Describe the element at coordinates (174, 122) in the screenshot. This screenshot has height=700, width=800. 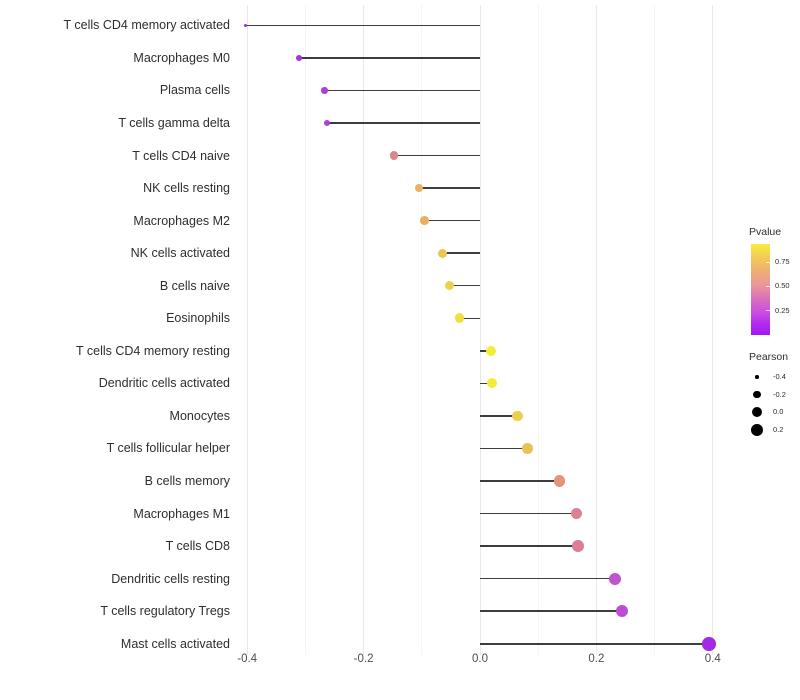
I see `y-axis-label: T cells gamma delta` at that location.